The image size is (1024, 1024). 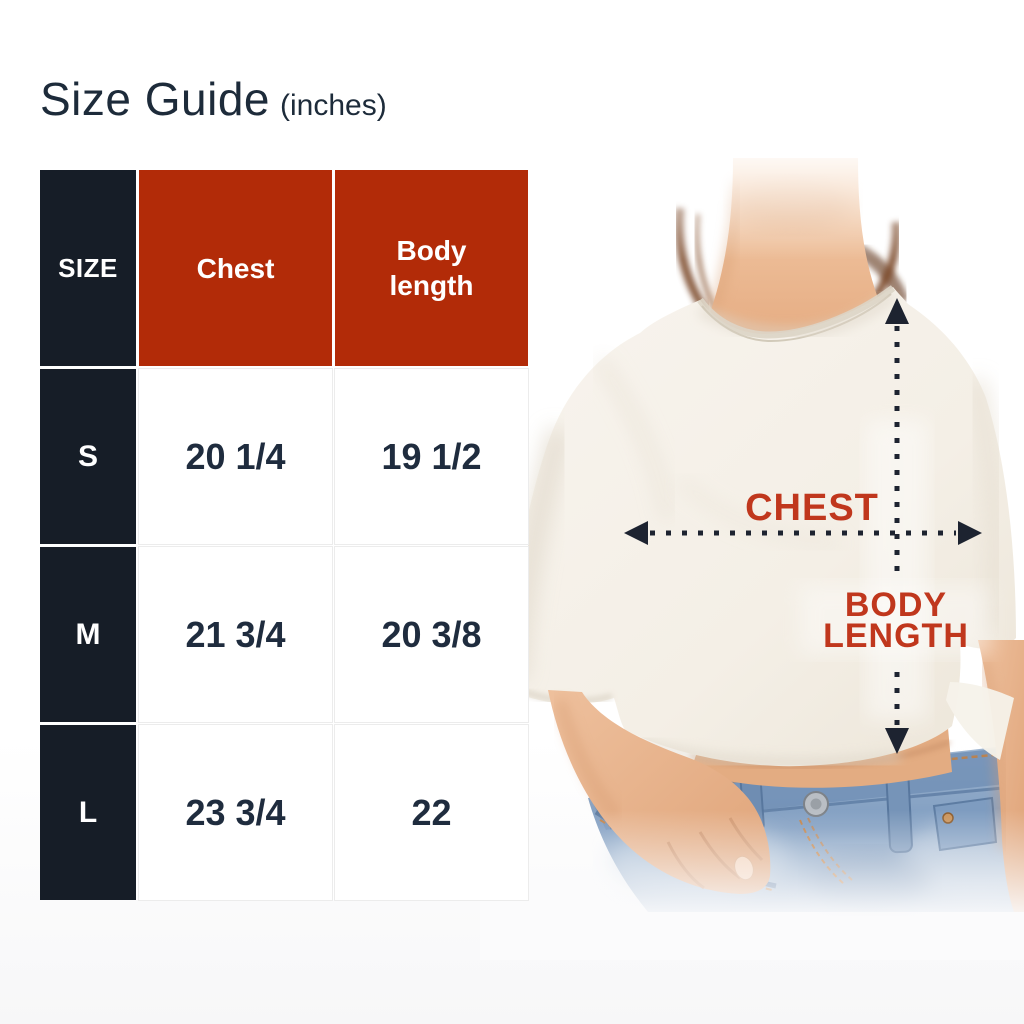 I want to click on jeans-button, so click(x=816, y=804).